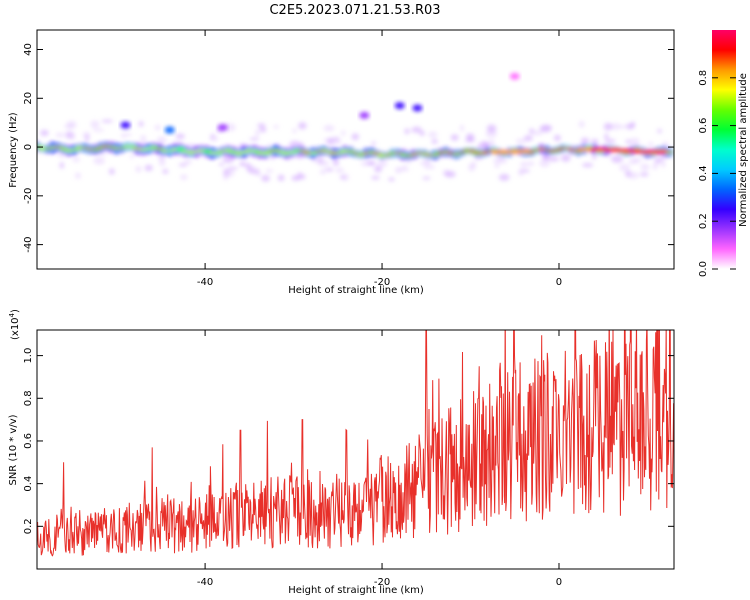  I want to click on snr-y-axis-label: SNR (10 * v/v), so click(13, 449).